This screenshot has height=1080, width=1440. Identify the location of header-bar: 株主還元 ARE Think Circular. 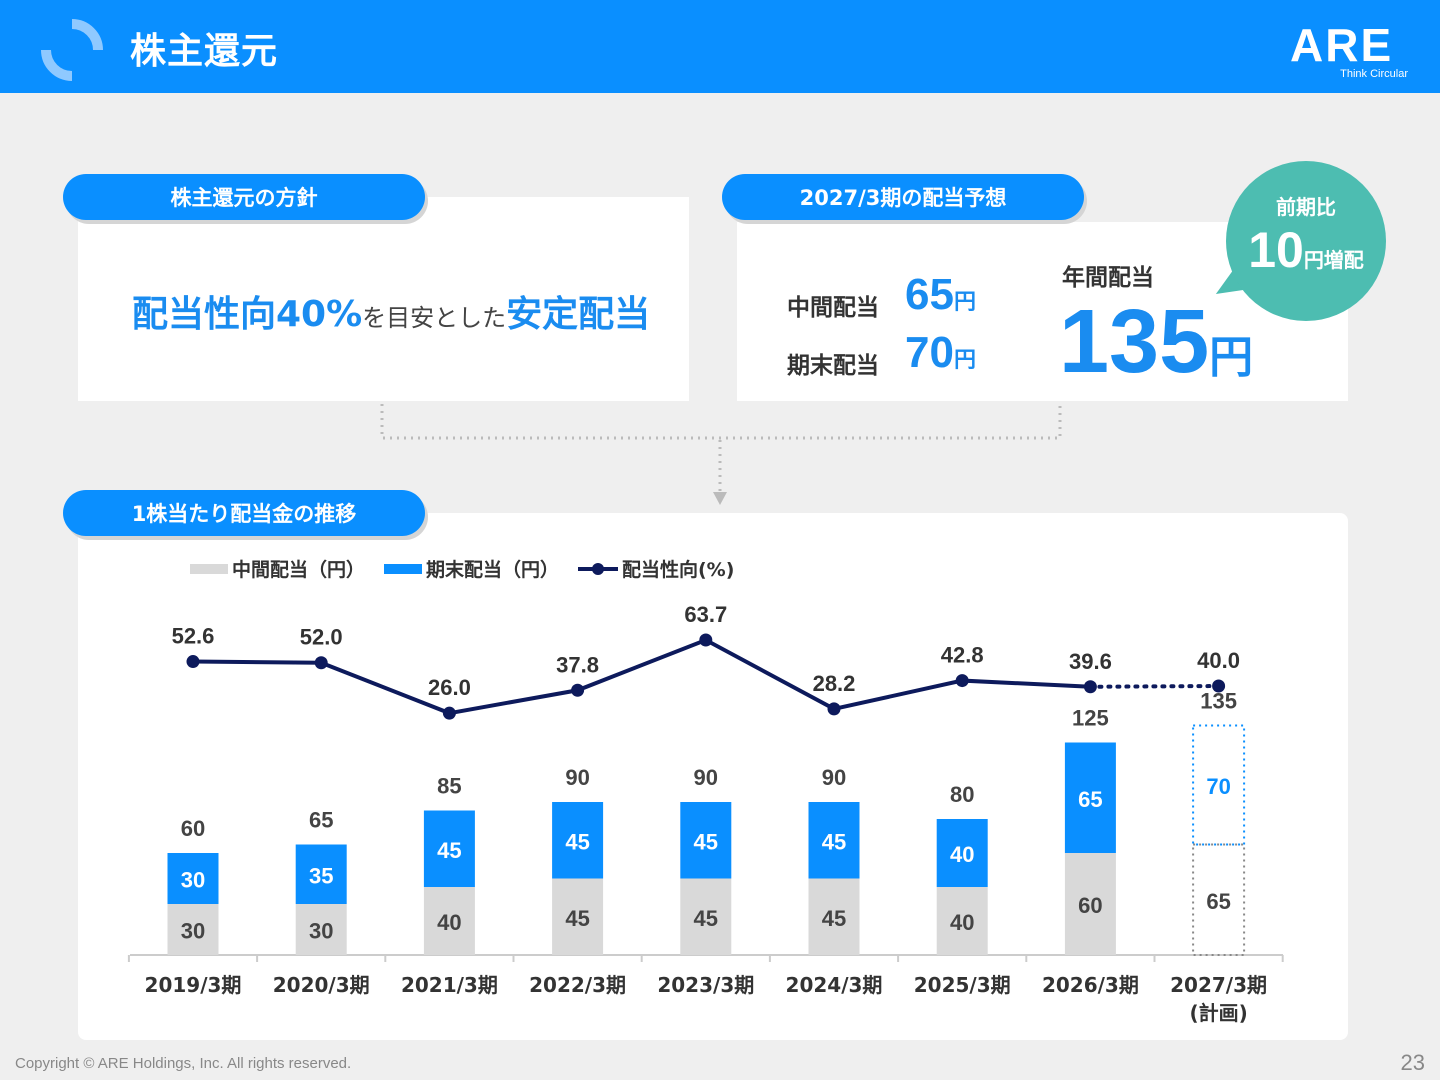
(720, 46).